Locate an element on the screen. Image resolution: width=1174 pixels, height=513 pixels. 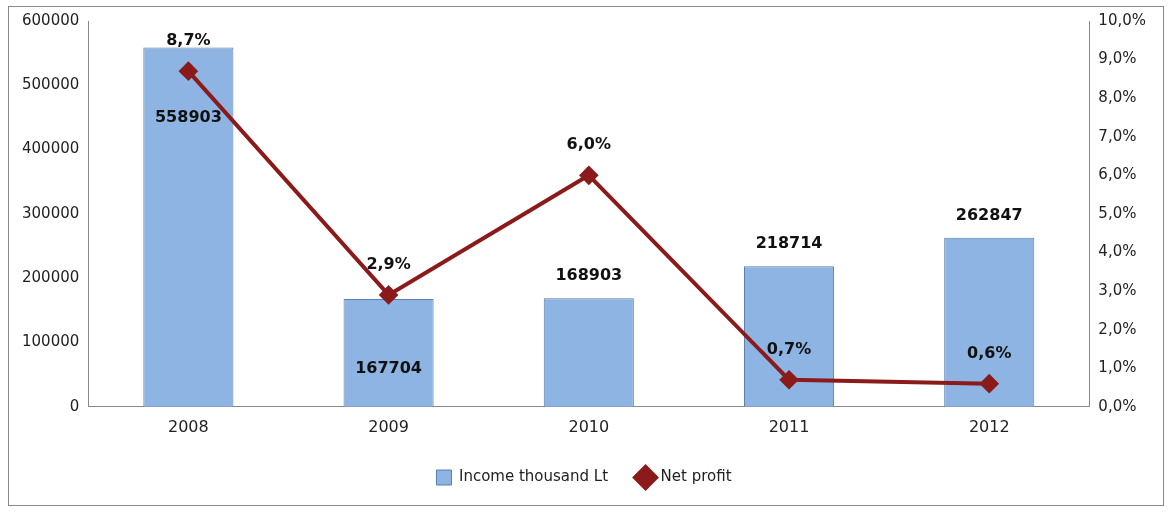
y2-tick-label: 7,0% is located at coordinates (1117, 135).